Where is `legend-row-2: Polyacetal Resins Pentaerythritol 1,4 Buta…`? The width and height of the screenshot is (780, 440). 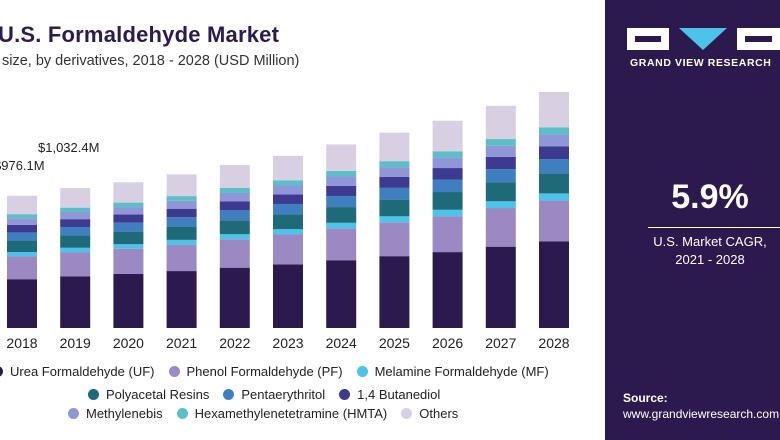
legend-row-2: Polyacetal Resins Pentaerythritol 1,4 Buta… is located at coordinates (271, 395).